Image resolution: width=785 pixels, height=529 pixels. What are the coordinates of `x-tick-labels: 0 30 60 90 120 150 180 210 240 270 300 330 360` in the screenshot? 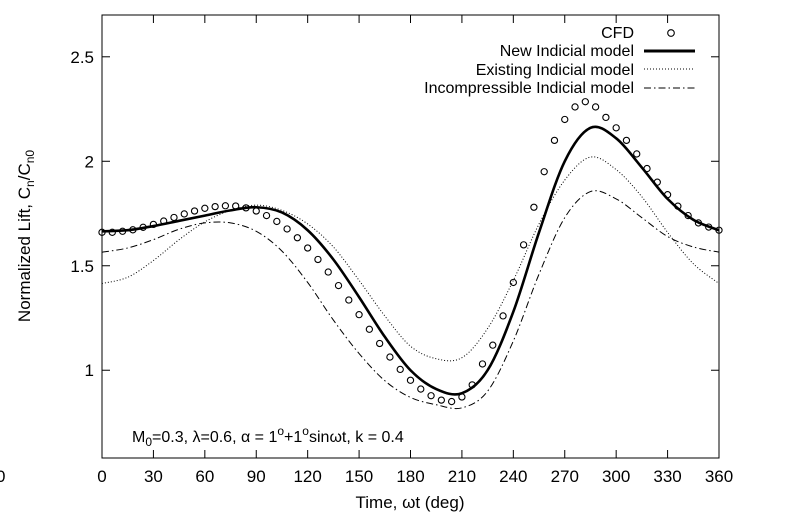 It's located at (415, 476).